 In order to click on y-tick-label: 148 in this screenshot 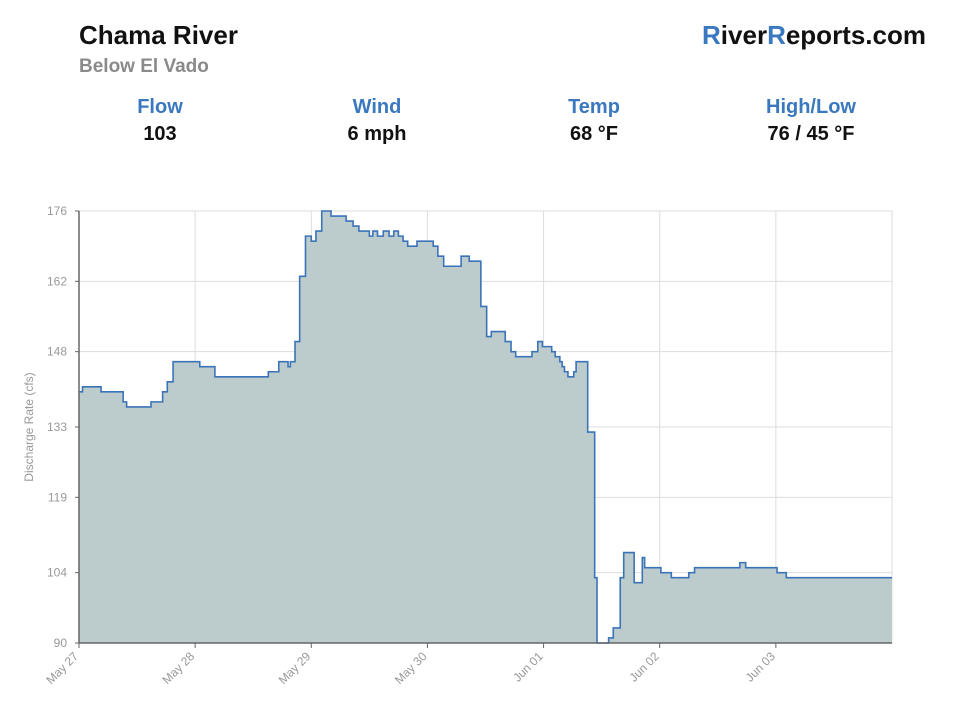, I will do `click(57, 352)`.